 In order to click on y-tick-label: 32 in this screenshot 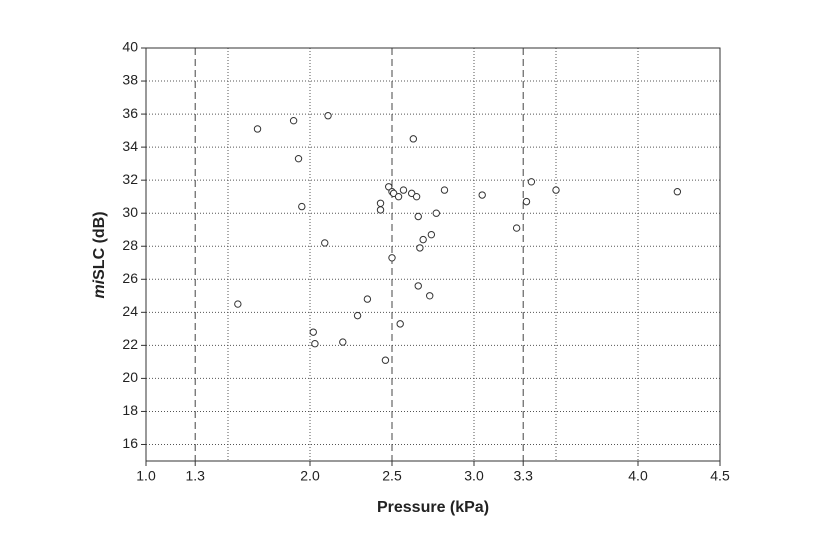, I will do `click(130, 179)`.